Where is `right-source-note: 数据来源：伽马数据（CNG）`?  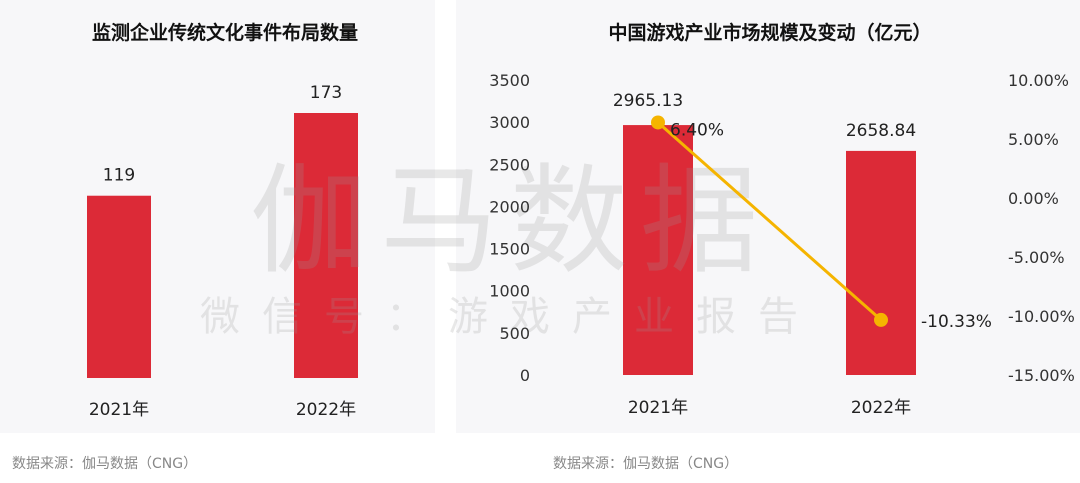 right-source-note: 数据来源：伽马数据（CNG） is located at coordinates (646, 464).